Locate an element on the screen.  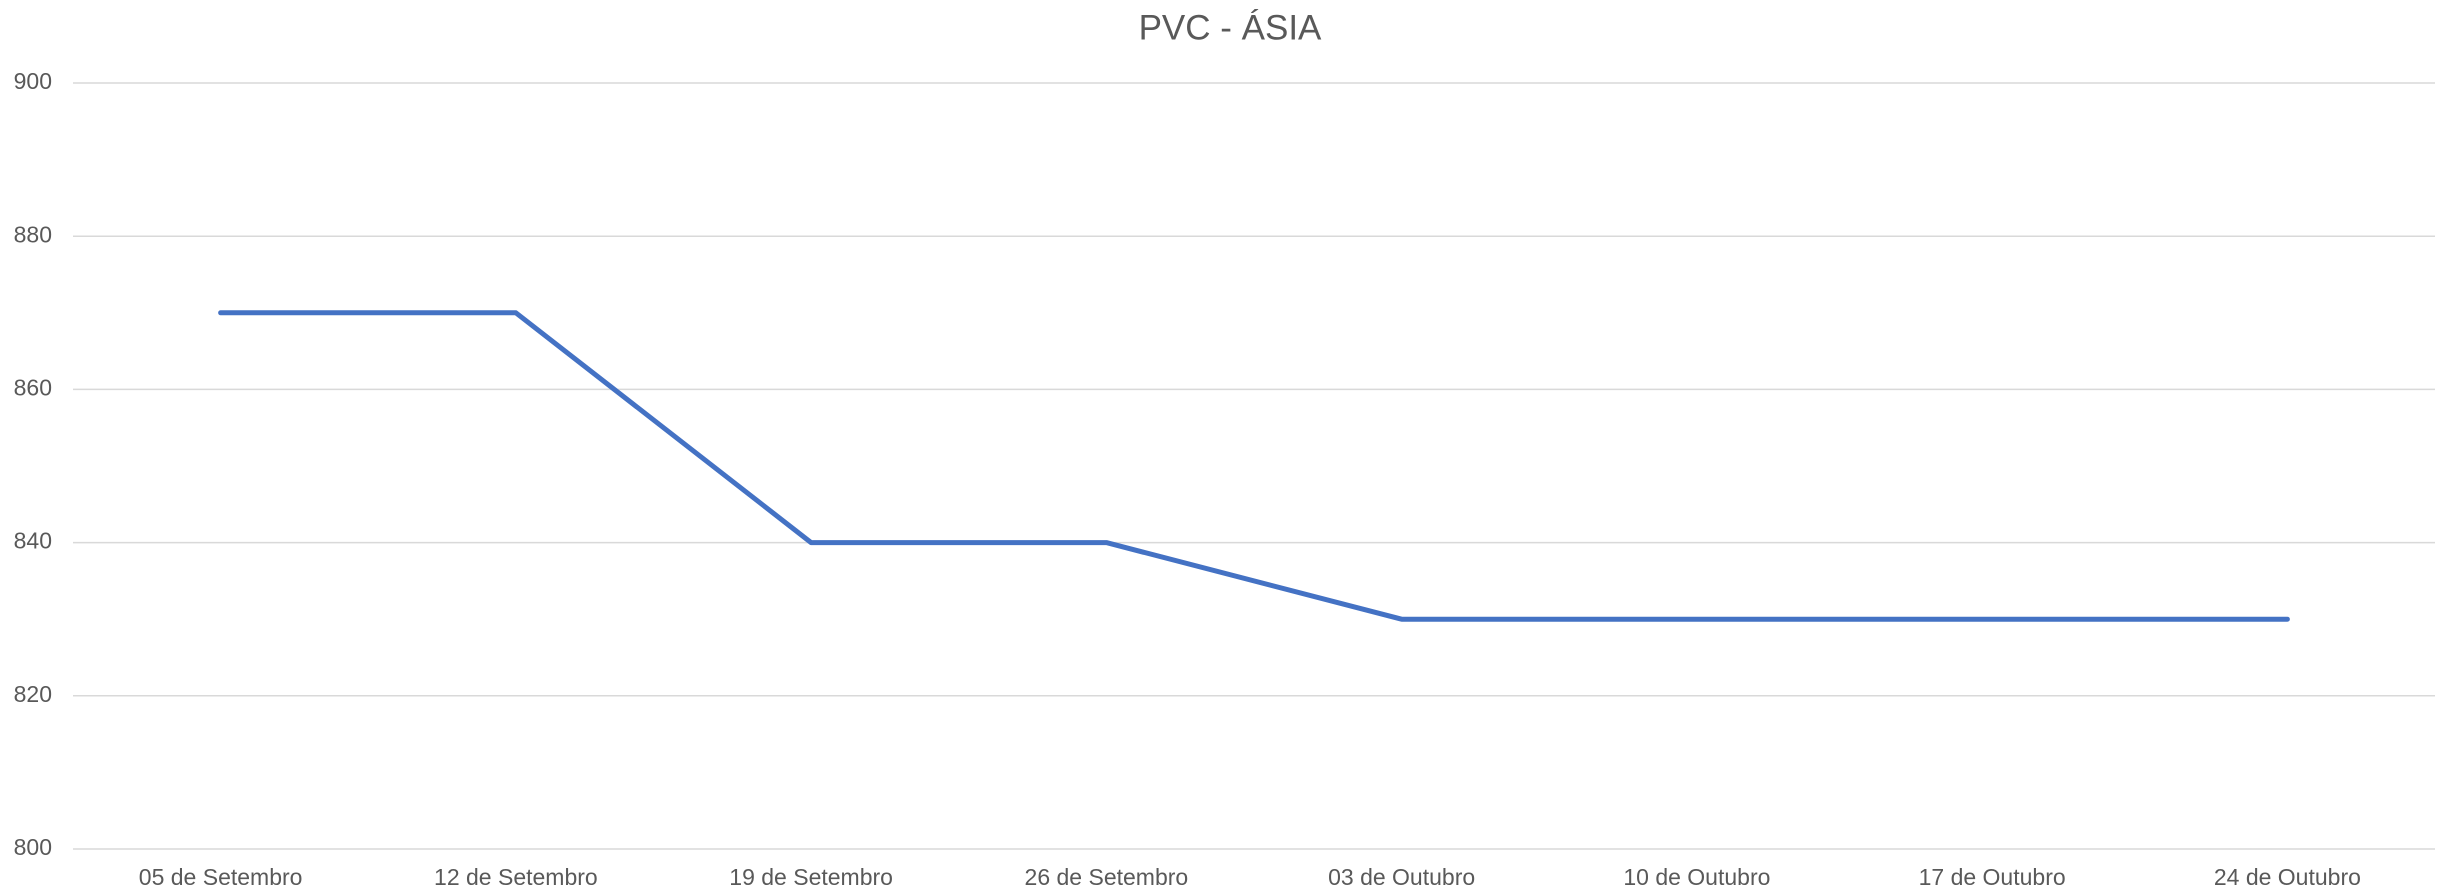
x-tick-label: 24 de Outubro is located at coordinates (2287, 875).